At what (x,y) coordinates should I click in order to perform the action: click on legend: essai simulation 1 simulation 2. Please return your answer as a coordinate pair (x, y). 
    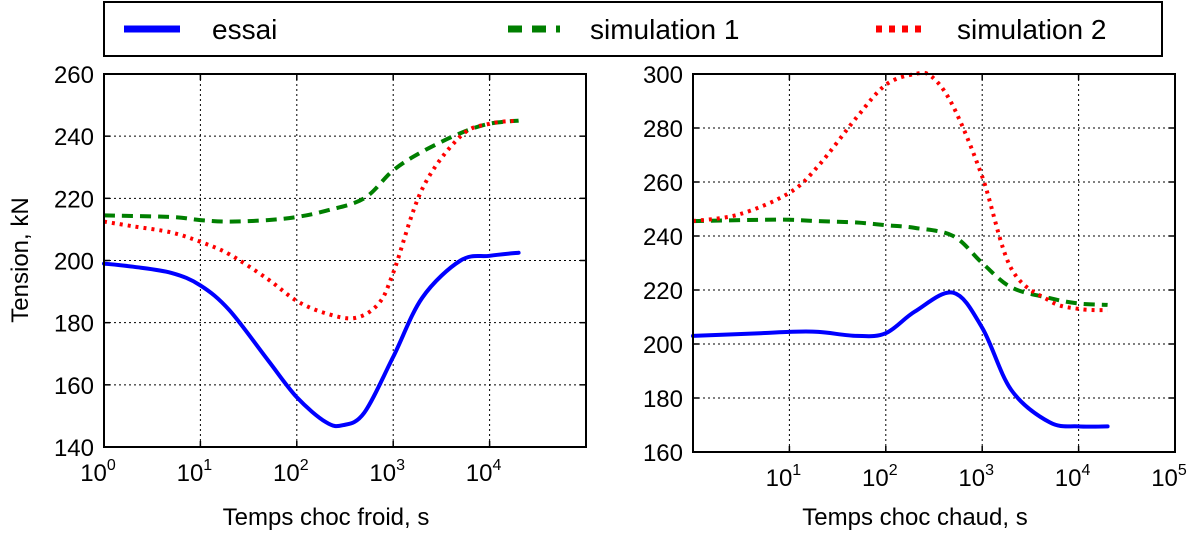
    Looking at the image, I should click on (633, 29).